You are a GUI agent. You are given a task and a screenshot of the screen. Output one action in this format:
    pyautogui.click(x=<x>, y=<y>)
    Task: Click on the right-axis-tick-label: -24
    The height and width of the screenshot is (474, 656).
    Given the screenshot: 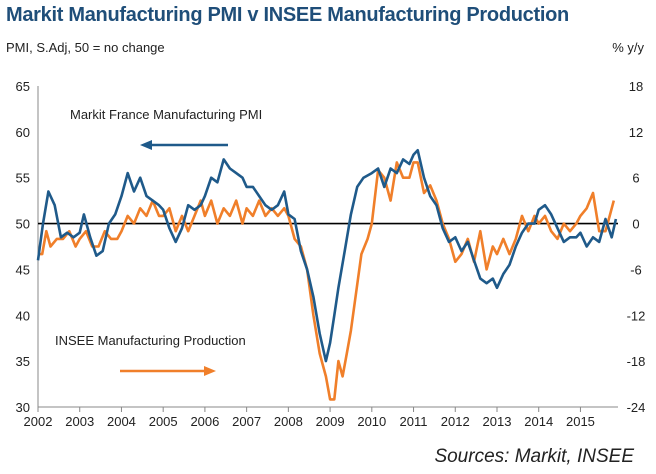 What is the action you would take?
    pyautogui.click(x=636, y=407)
    